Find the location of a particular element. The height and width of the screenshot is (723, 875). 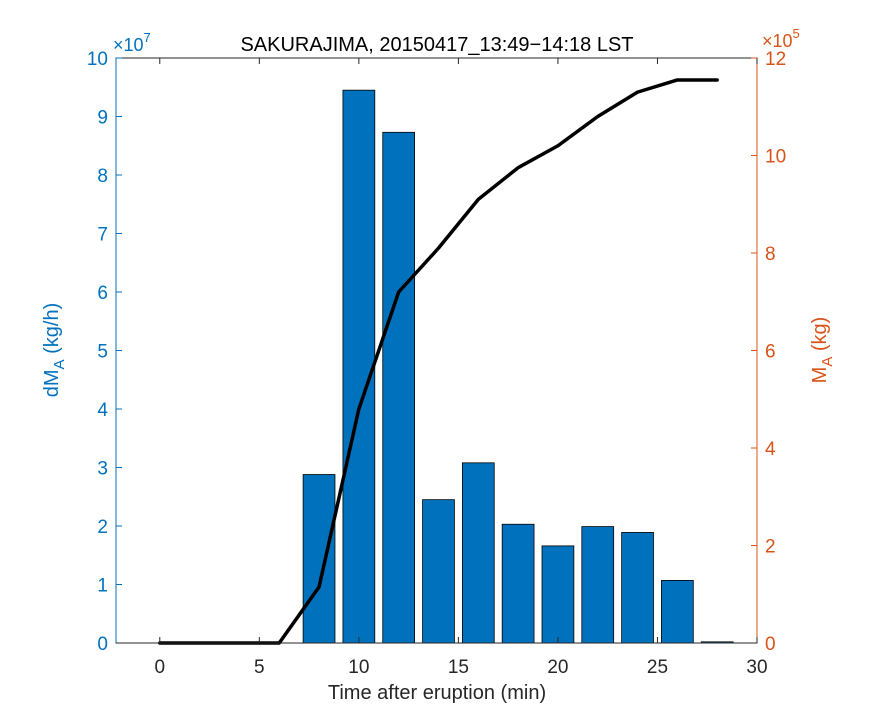

x-tick-label: 0 is located at coordinates (160, 667).